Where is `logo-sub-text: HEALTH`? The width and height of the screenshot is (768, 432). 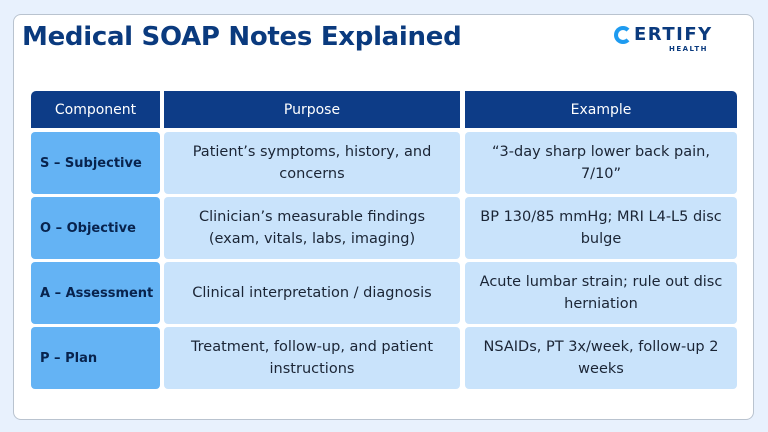
logo-sub-text: HEALTH is located at coordinates (688, 49).